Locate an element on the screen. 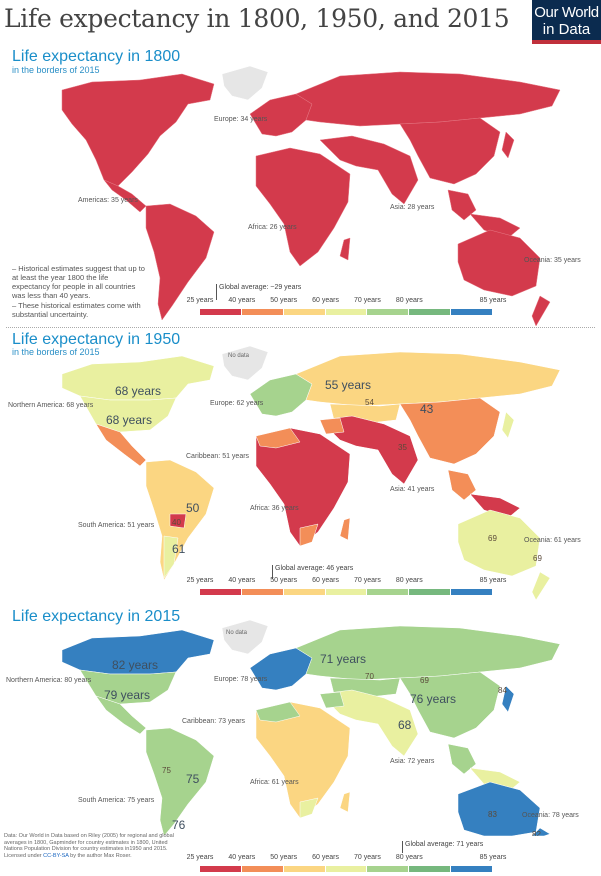 The height and width of the screenshot is (876, 601). label-oceania-1950: Oceania: 61 years is located at coordinates (552, 540).